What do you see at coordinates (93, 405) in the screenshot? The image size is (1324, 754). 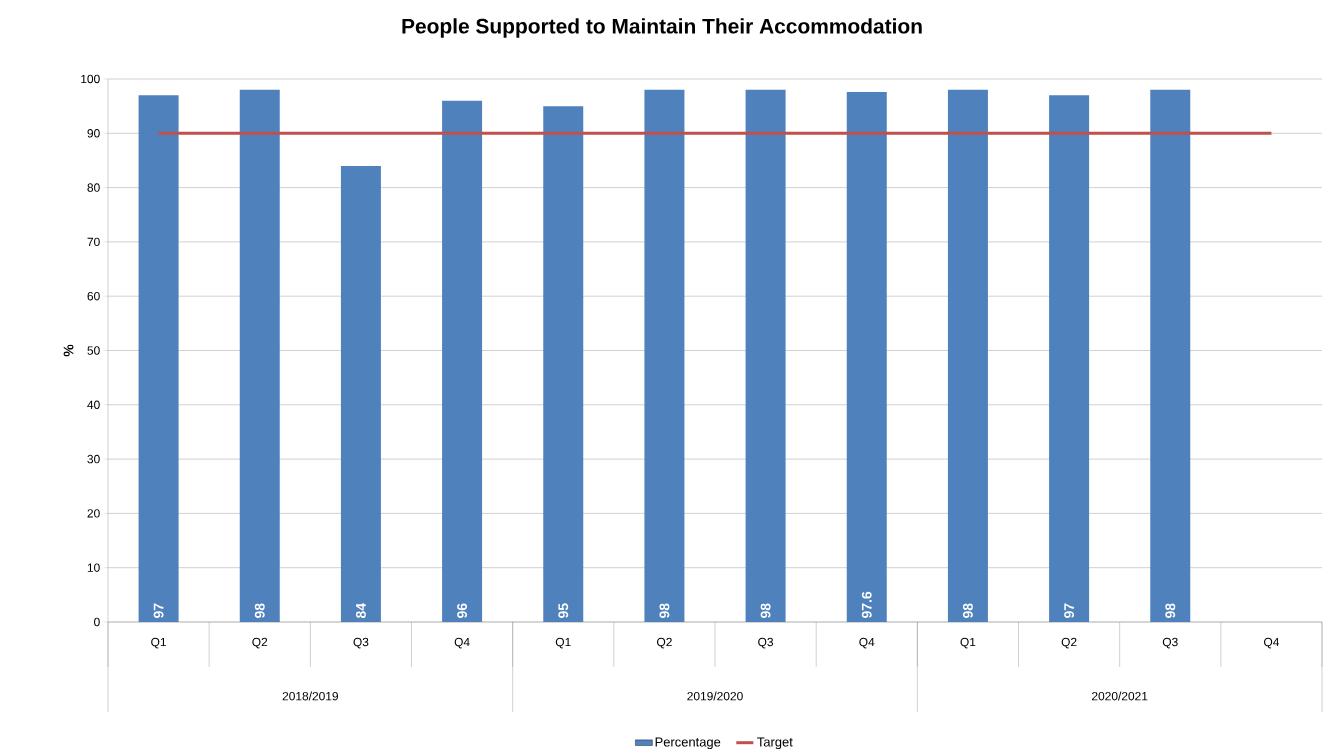 I see `y-tick-label: 40` at bounding box center [93, 405].